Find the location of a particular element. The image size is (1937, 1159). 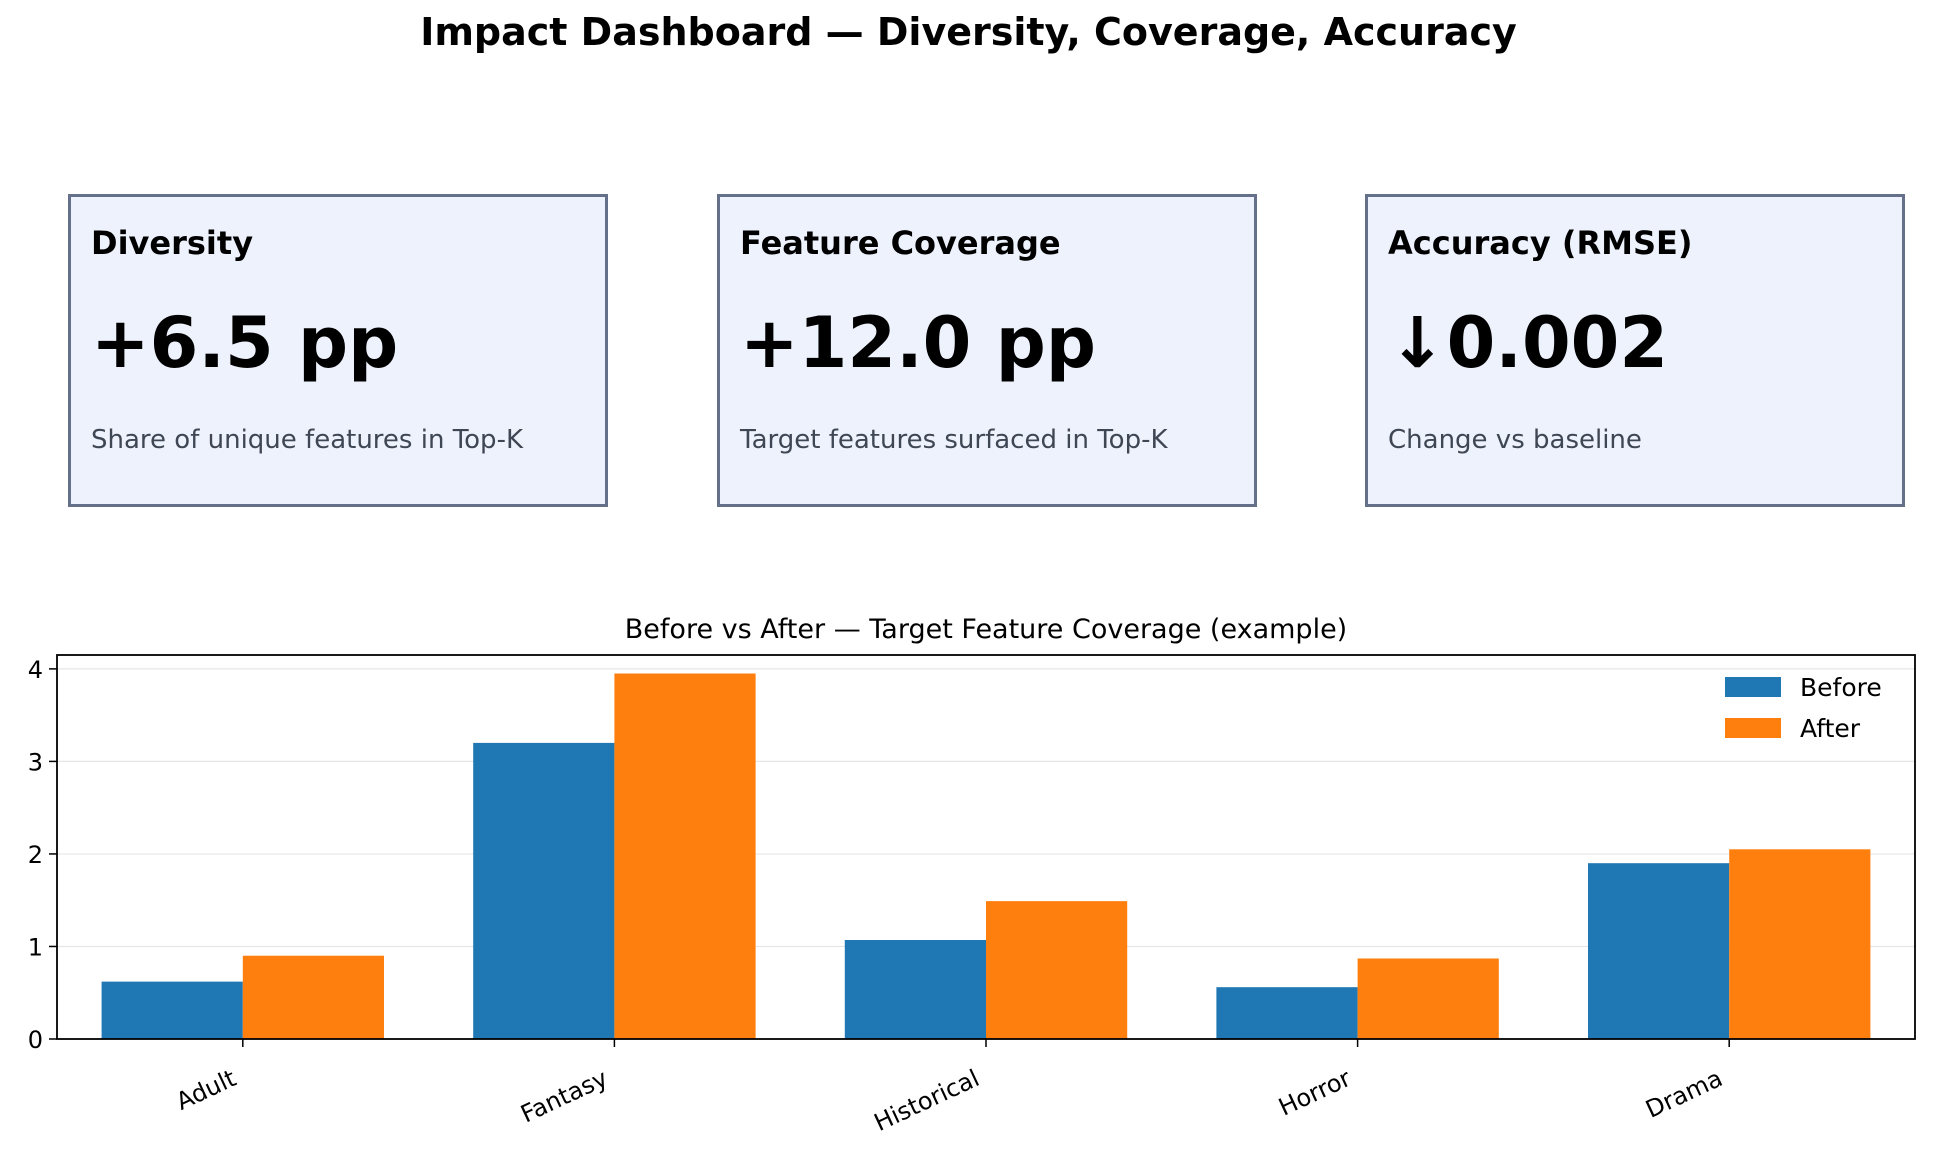

card-subtitle: Share of unique features in Top-K is located at coordinates (307, 440).